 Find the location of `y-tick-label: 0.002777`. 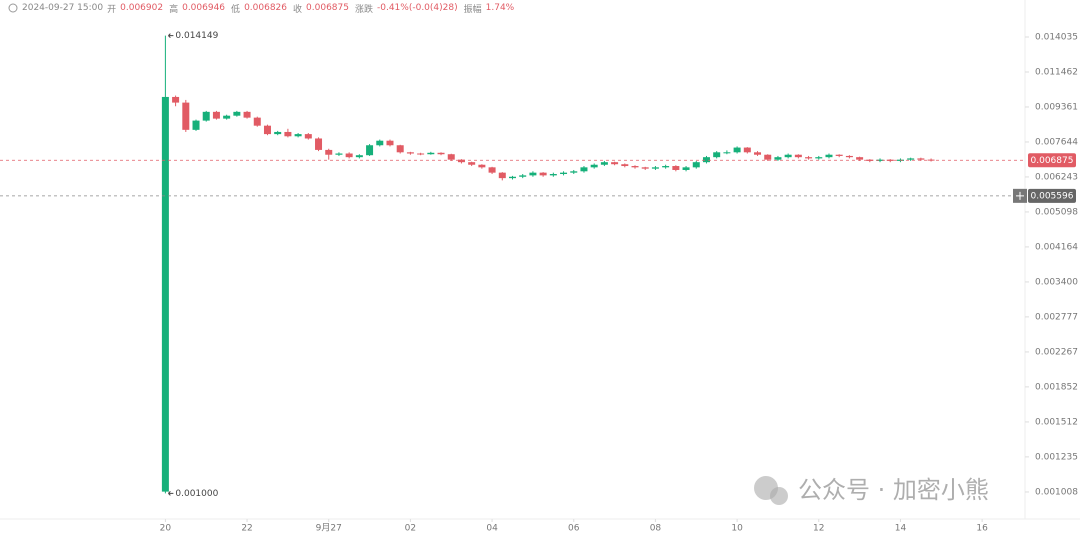

y-tick-label: 0.002777 is located at coordinates (1056, 317).